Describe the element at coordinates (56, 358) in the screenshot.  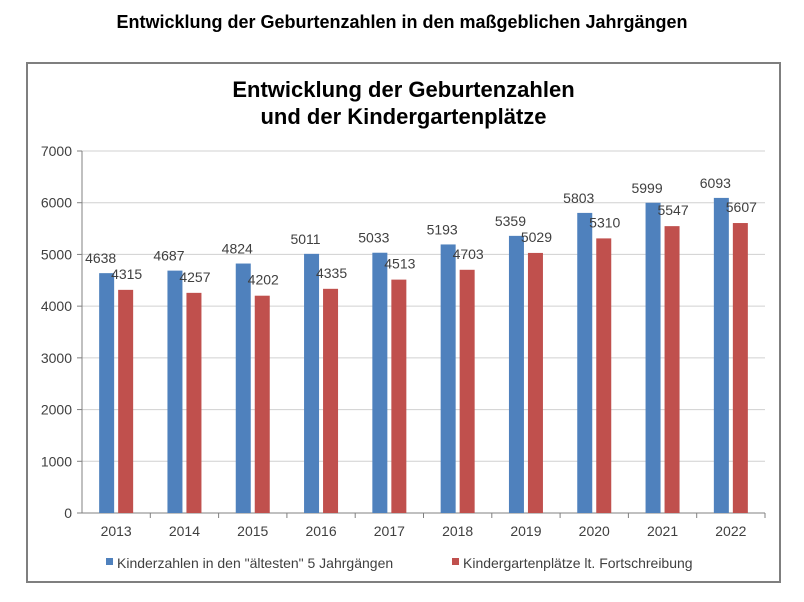
I see `y-tick-label: 3000` at that location.